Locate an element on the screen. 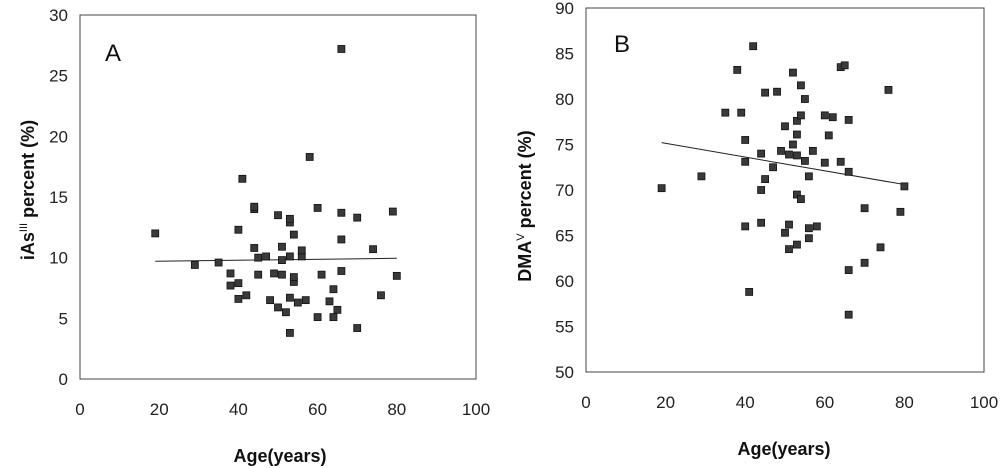 This screenshot has height=468, width=1000. y-tick-label: 20 is located at coordinates (58, 136).